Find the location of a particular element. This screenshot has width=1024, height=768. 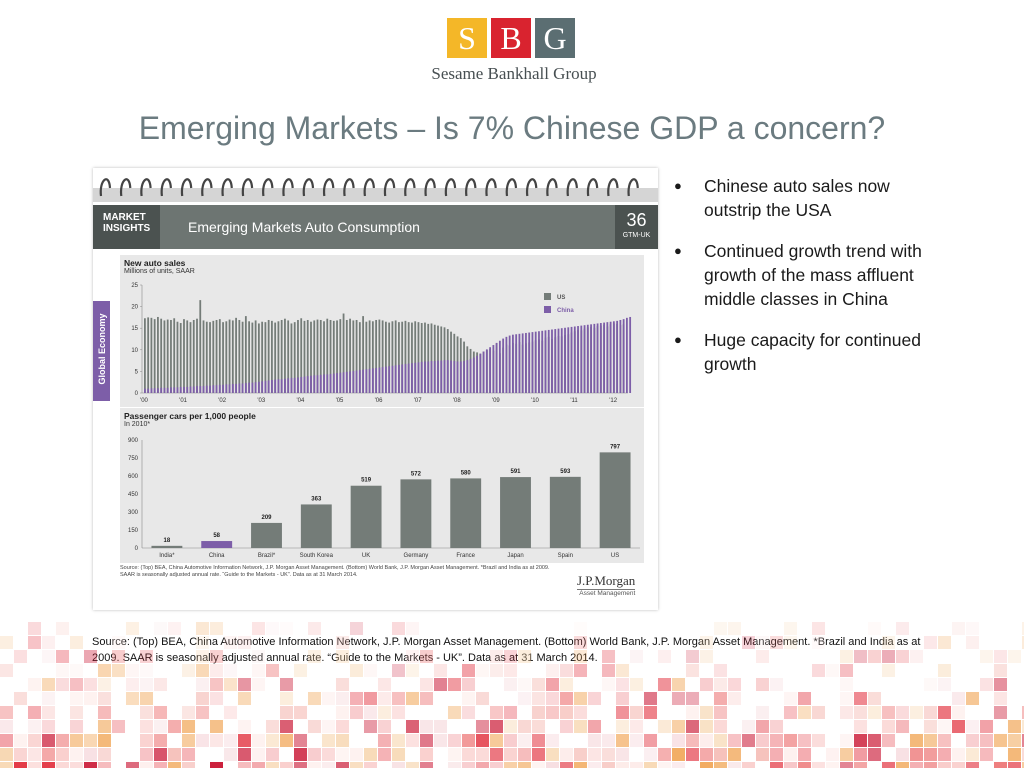

legend-label: US is located at coordinates (561, 298).